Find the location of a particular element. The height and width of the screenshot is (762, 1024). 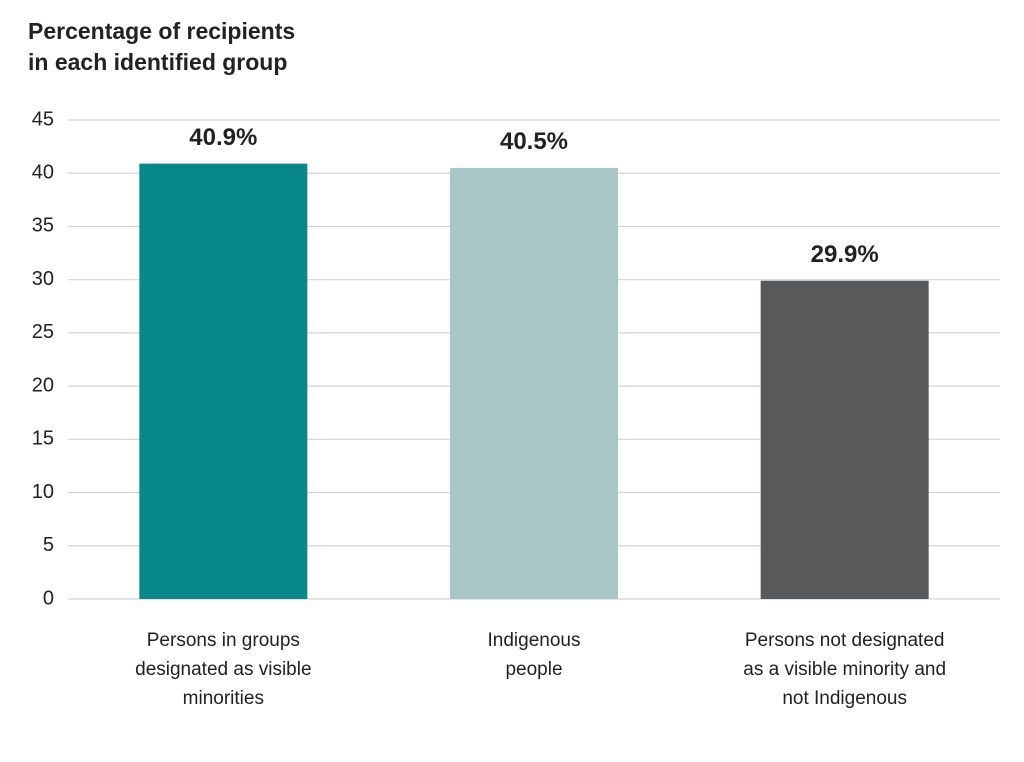

y-tick-label: 35 is located at coordinates (43, 226).